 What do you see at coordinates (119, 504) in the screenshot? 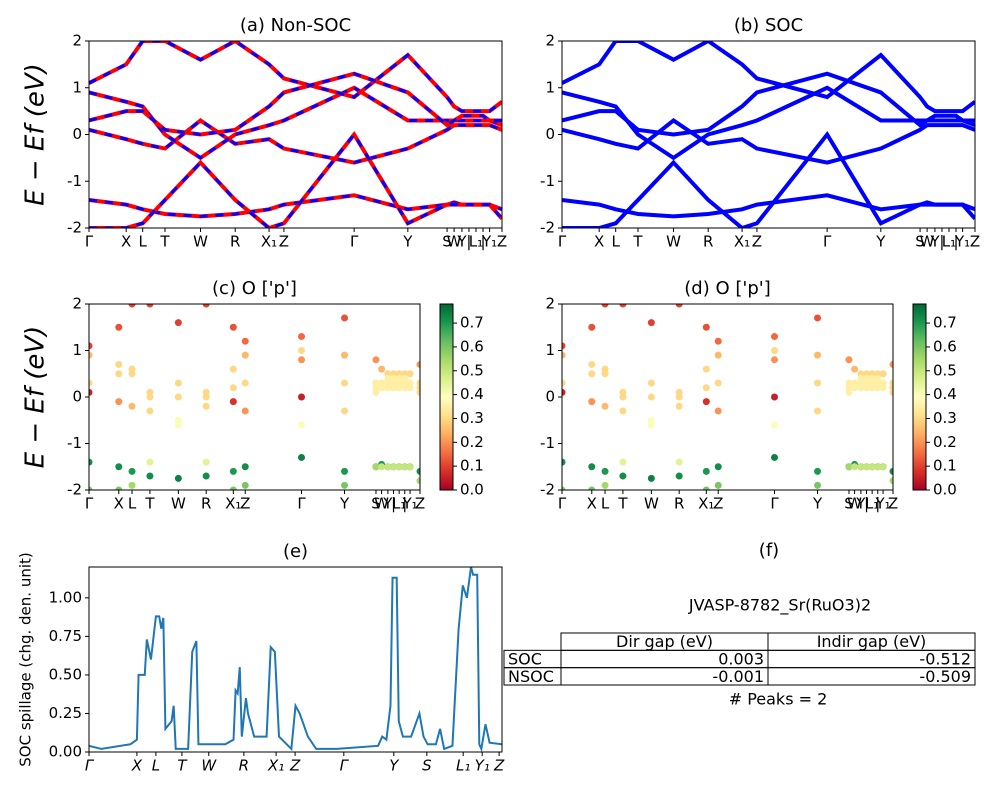
I see `x-tick-label: X` at bounding box center [119, 504].